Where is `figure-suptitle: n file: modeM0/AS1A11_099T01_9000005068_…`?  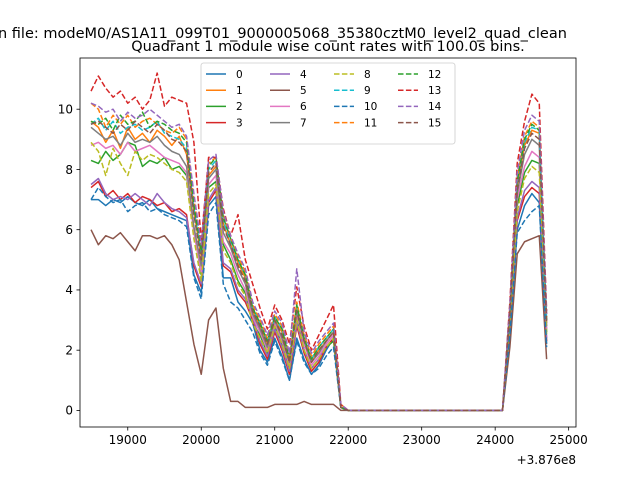
figure-suptitle: n file: modeM0/AS1A11_099T01_9000005068_… is located at coordinates (283, 34).